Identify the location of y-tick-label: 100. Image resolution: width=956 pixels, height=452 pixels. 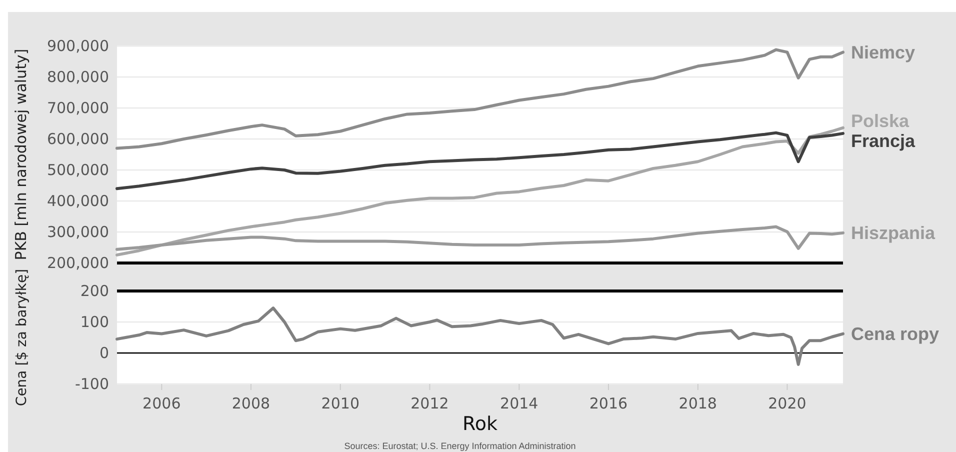
(94, 321).